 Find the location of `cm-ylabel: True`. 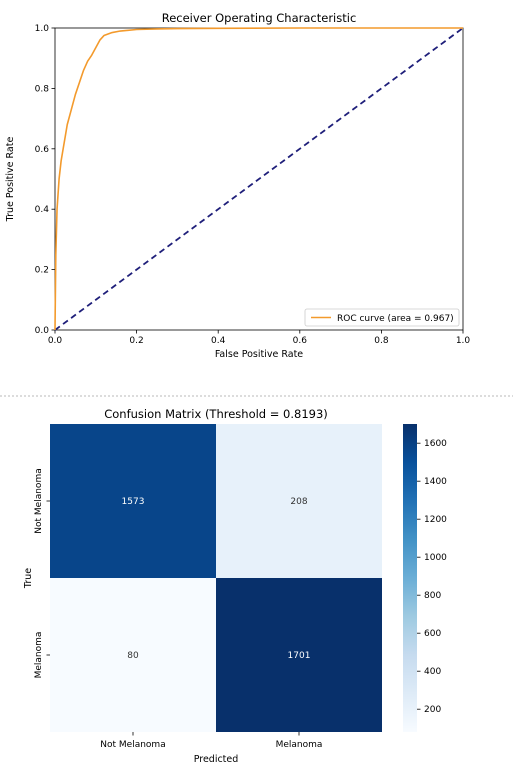

cm-ylabel: True is located at coordinates (28, 578).